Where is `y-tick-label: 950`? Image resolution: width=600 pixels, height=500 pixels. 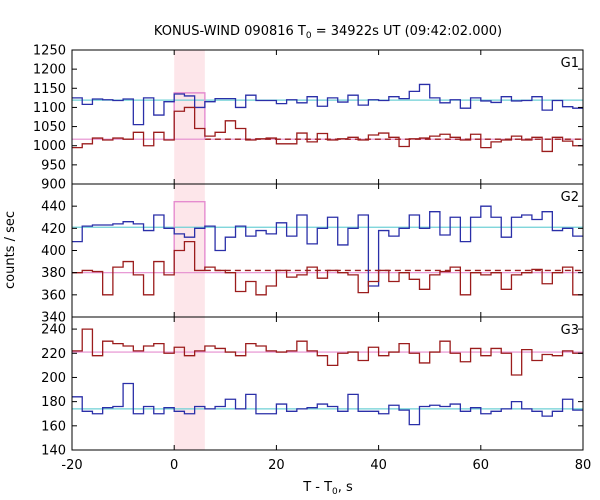 y-tick-label: 950 is located at coordinates (53, 165).